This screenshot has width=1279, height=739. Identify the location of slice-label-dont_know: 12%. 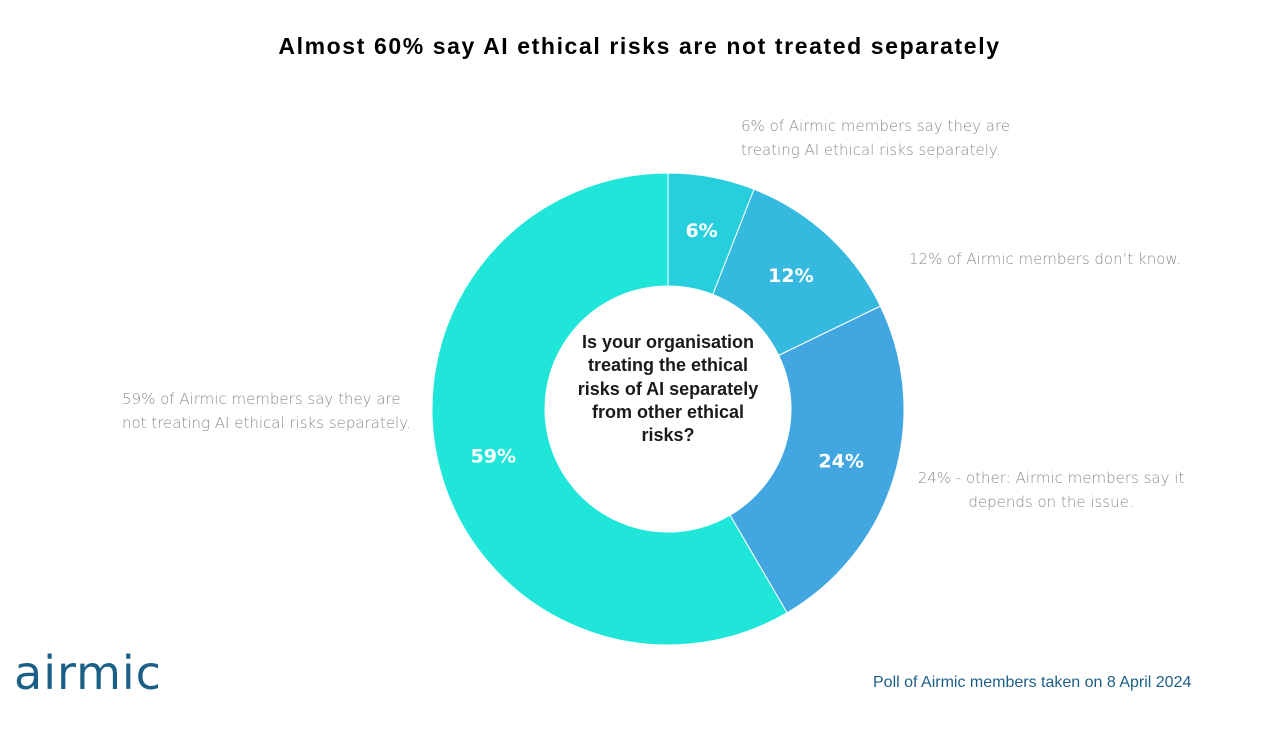
(790, 276).